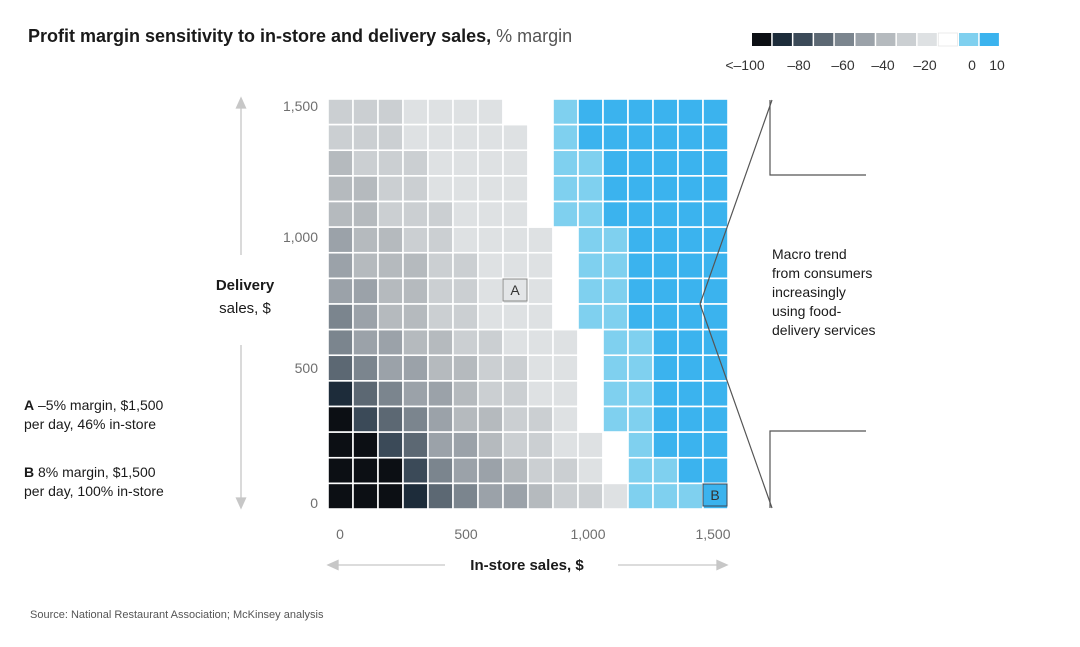 This screenshot has height=647, width=1080. Describe the element at coordinates (799, 65) in the screenshot. I see `legend-label: –80` at that location.